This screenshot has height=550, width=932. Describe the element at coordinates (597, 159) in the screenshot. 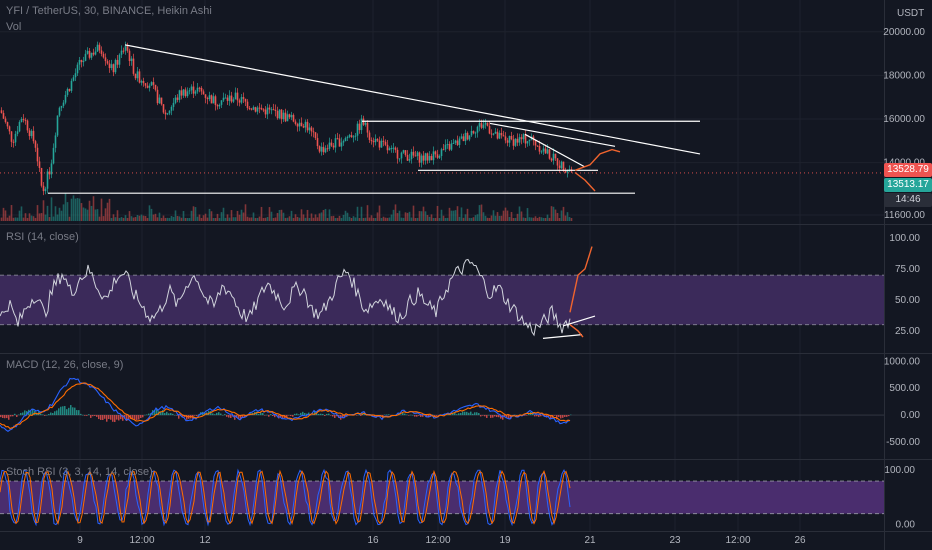

I see `projection-path-up` at that location.